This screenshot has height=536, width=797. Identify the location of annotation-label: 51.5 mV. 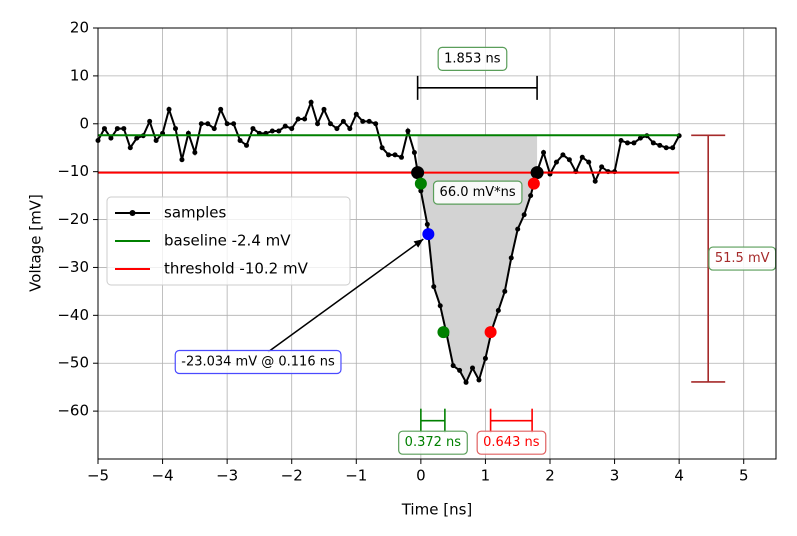
(742, 258).